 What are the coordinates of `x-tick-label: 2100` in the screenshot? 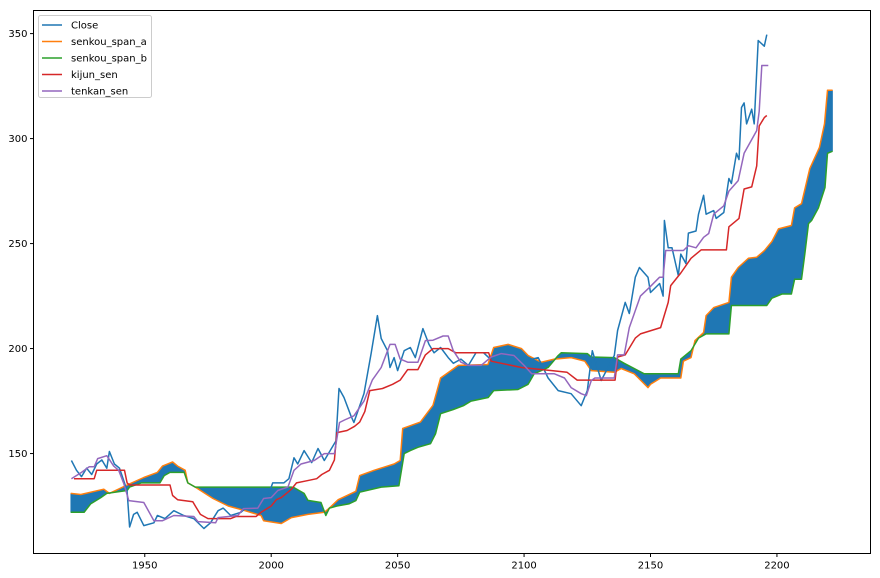 It's located at (523, 566).